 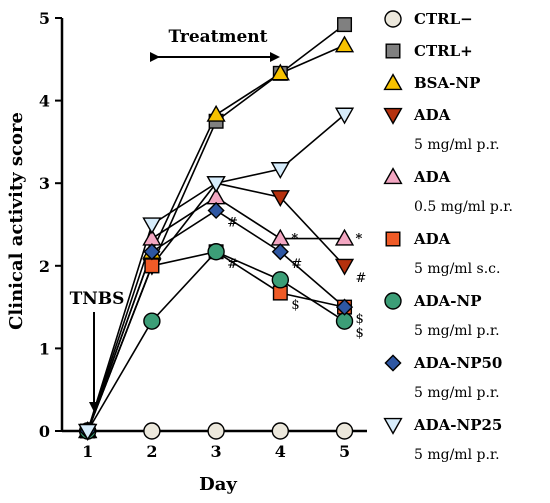 I want to click on legend-item: ADA 0.5 mg/ml p.r., so click(x=448, y=191).